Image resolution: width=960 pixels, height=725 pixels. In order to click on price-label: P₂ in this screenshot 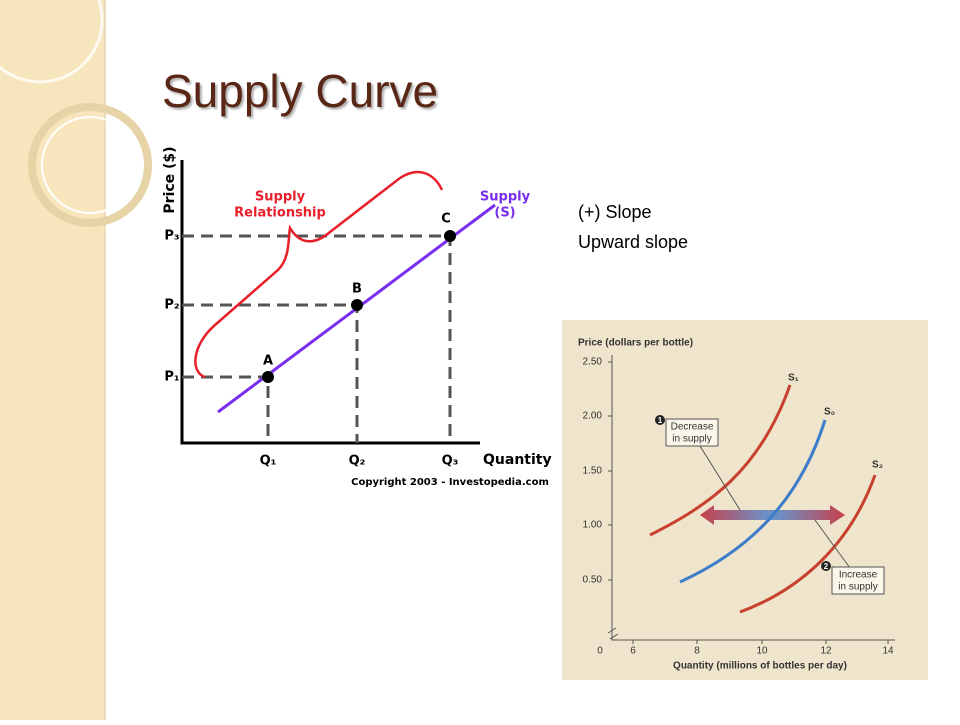, I will do `click(171, 305)`.